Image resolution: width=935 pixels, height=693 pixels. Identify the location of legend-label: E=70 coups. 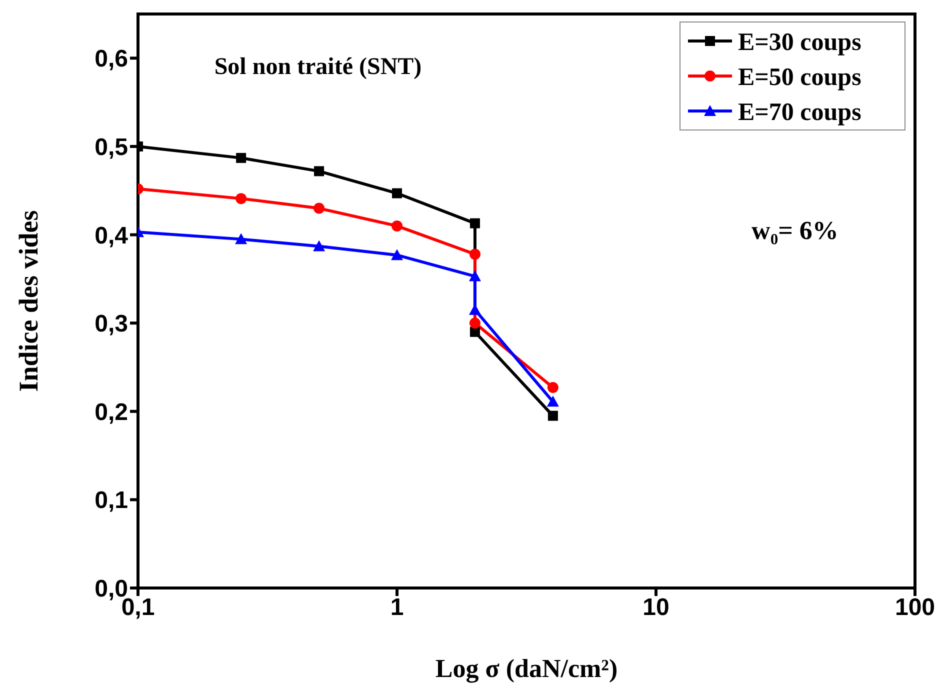
(800, 112).